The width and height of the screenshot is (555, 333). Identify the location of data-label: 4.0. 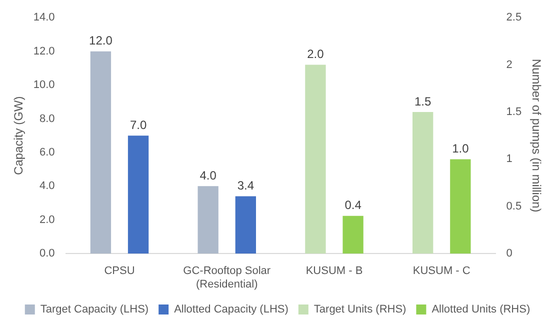
(208, 175).